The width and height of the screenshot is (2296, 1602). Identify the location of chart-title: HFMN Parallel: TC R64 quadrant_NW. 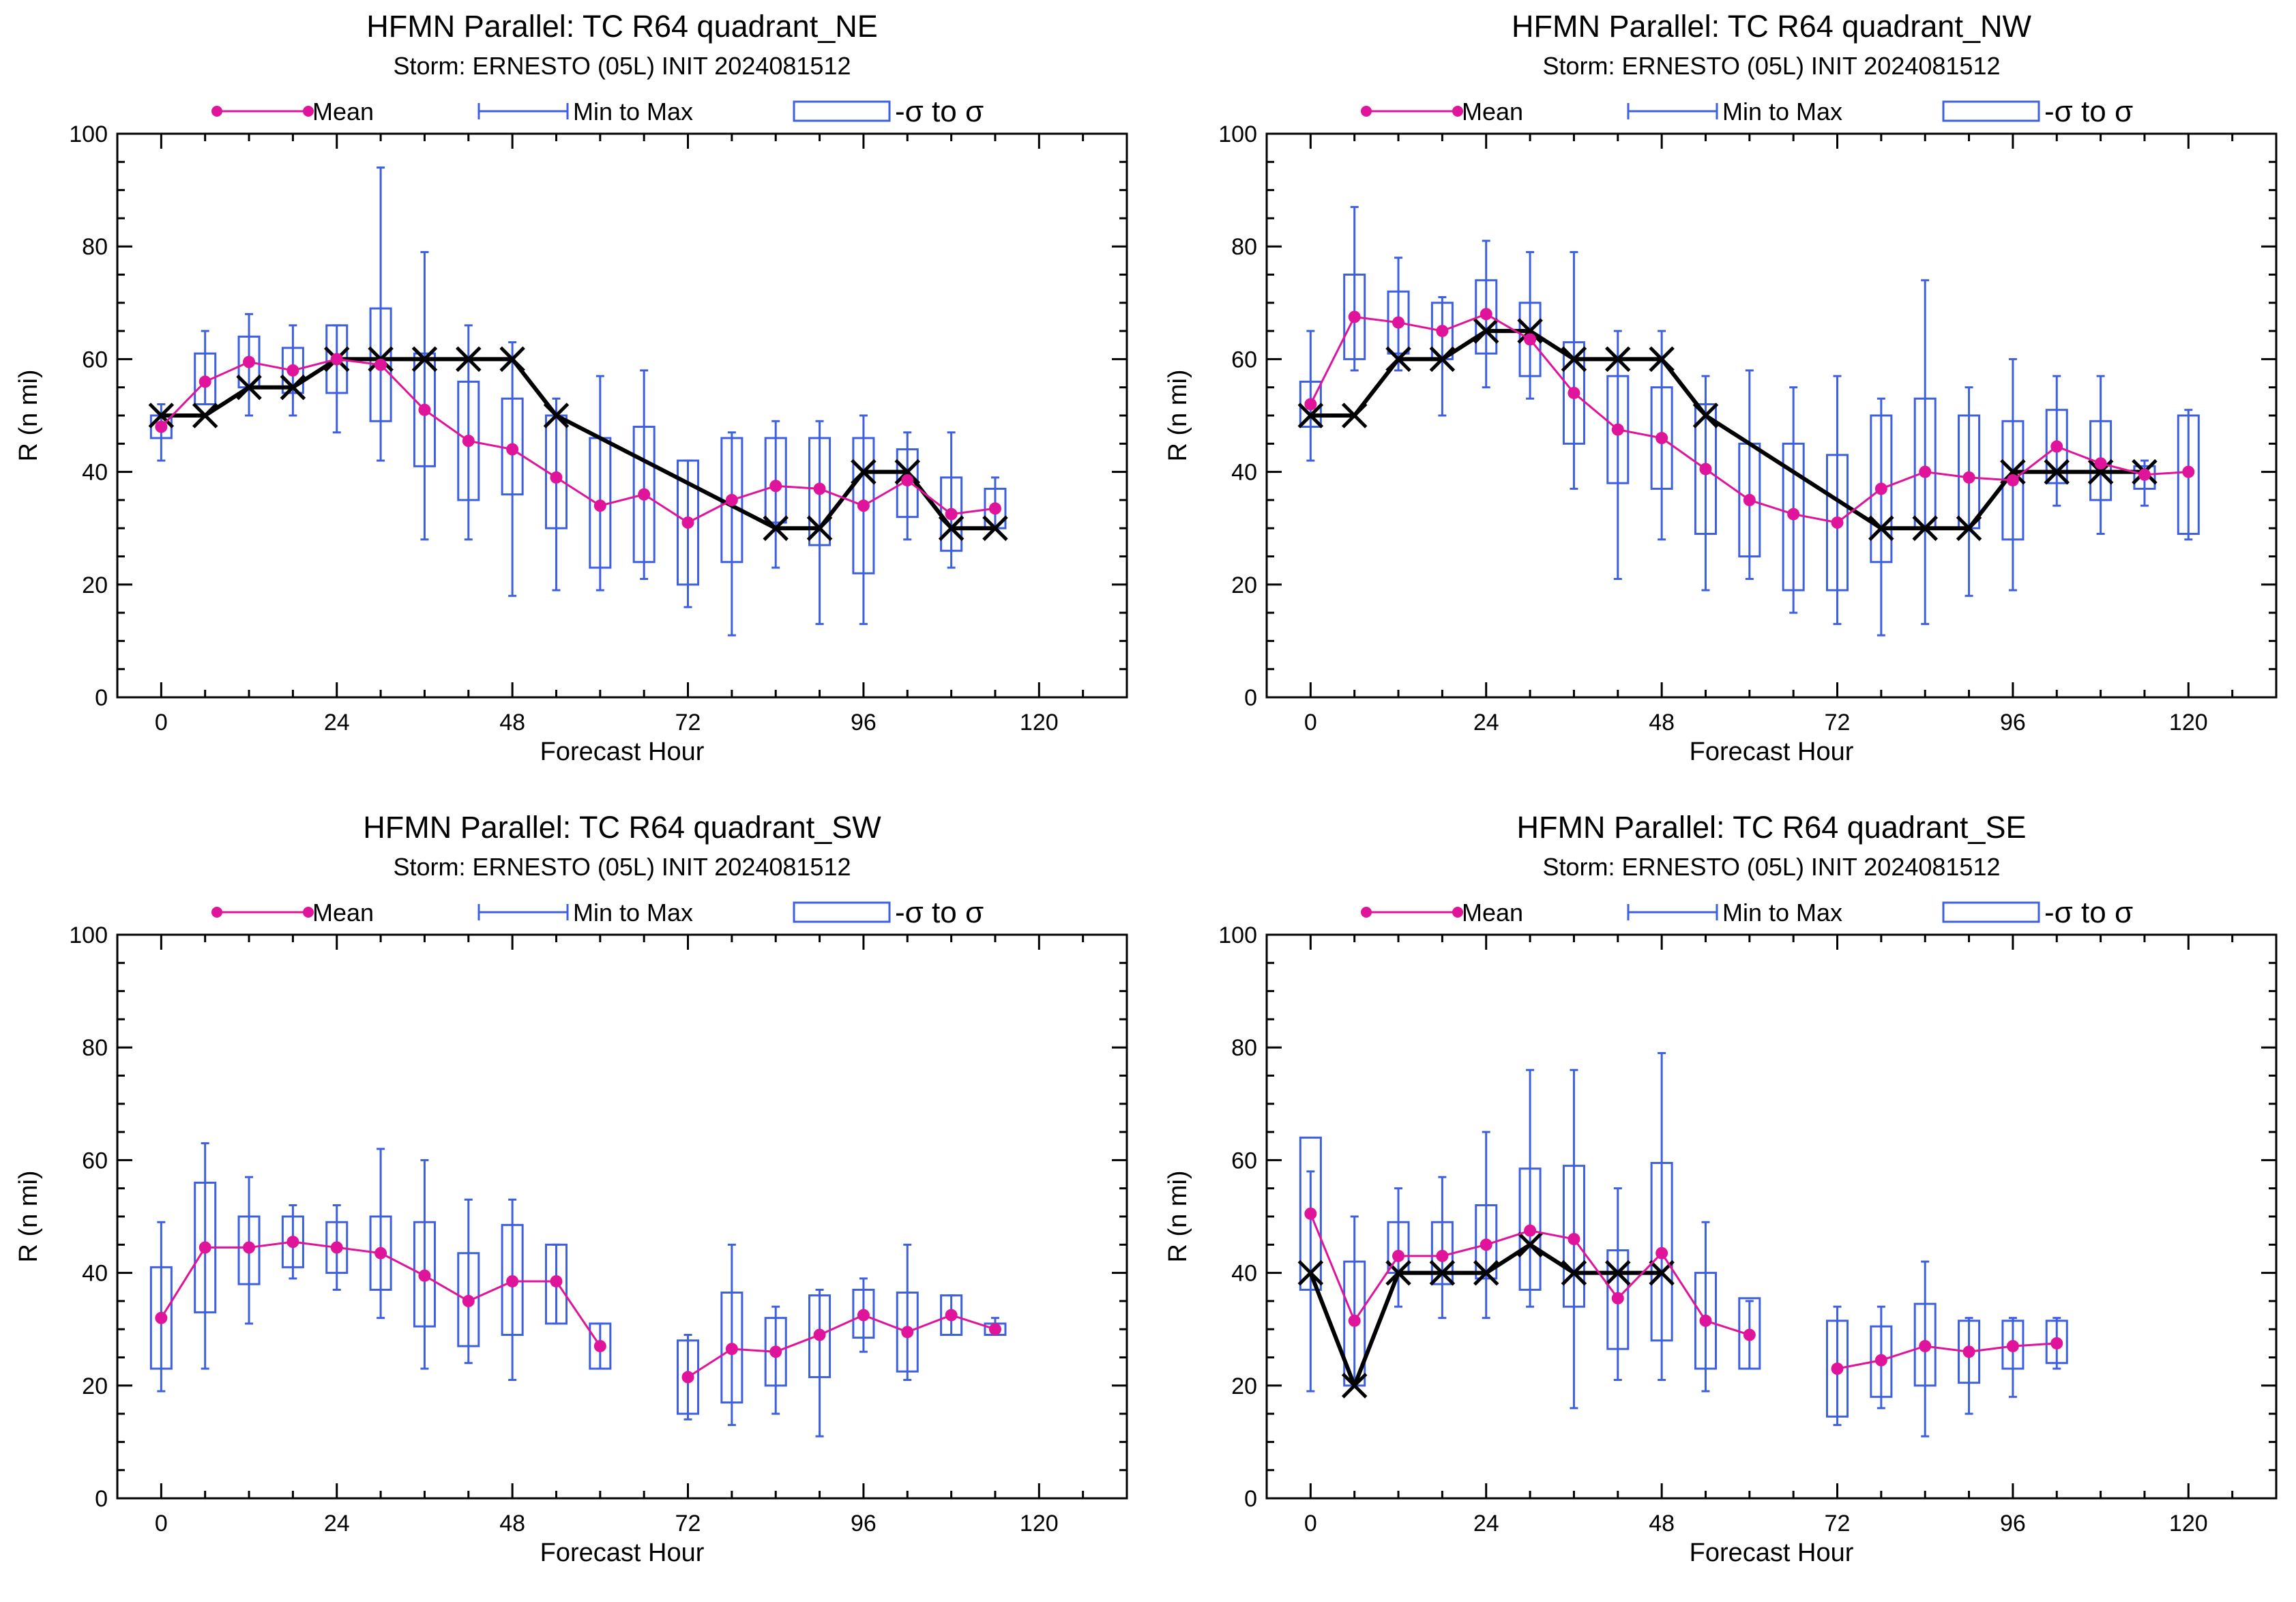
(1772, 26).